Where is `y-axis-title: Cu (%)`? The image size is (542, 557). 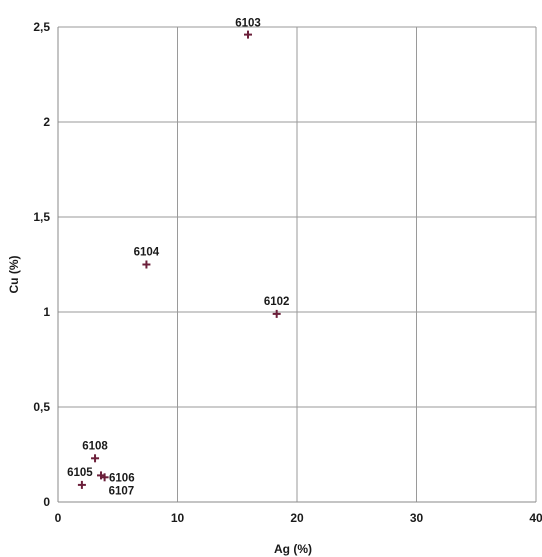
y-axis-title: Cu (%) is located at coordinates (14, 275).